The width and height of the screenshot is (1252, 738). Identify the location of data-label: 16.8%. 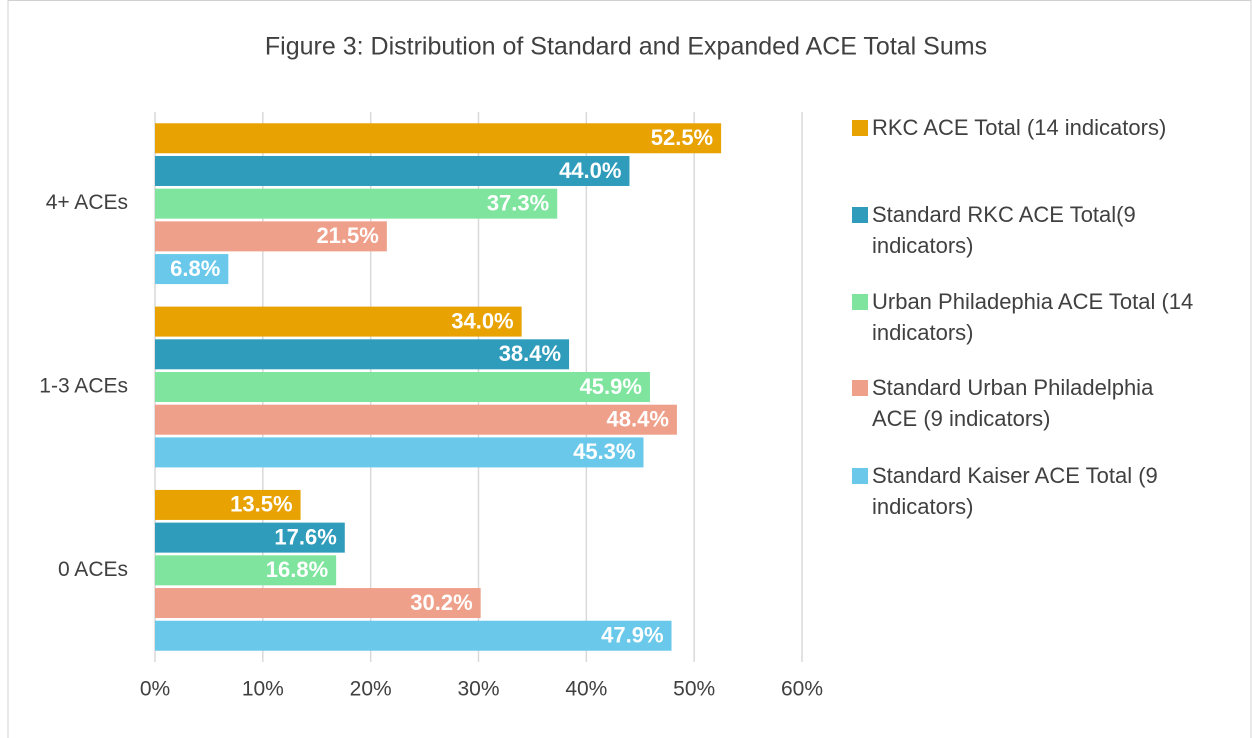
(297, 569).